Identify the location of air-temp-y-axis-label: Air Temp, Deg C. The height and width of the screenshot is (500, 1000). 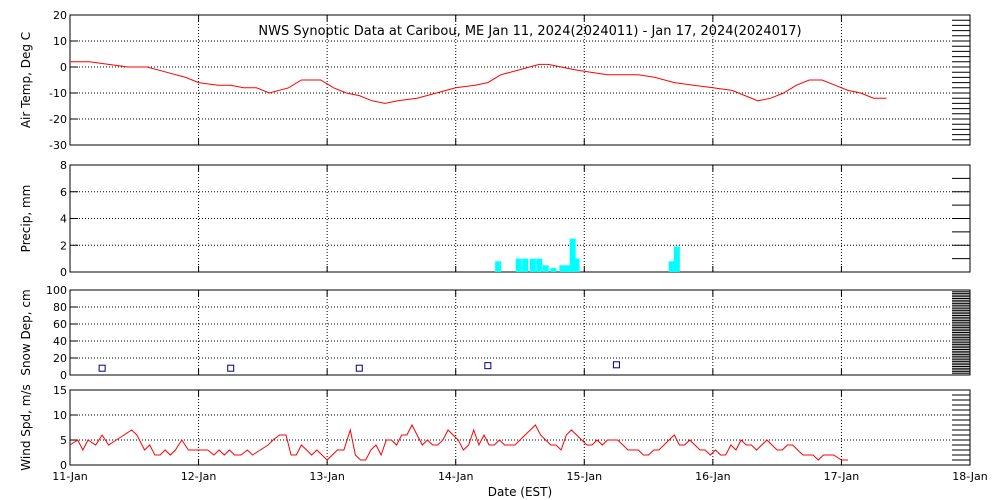
(26, 80).